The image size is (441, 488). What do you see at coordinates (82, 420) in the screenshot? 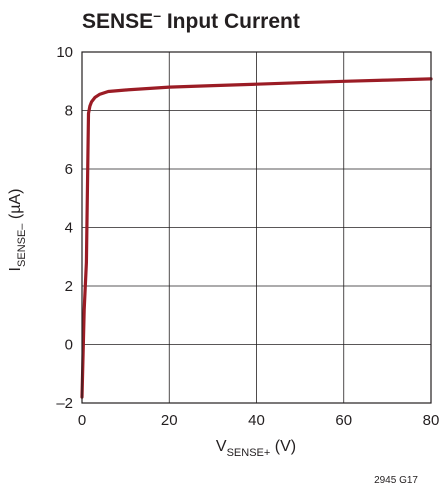
I see `x-tick-label: 0` at bounding box center [82, 420].